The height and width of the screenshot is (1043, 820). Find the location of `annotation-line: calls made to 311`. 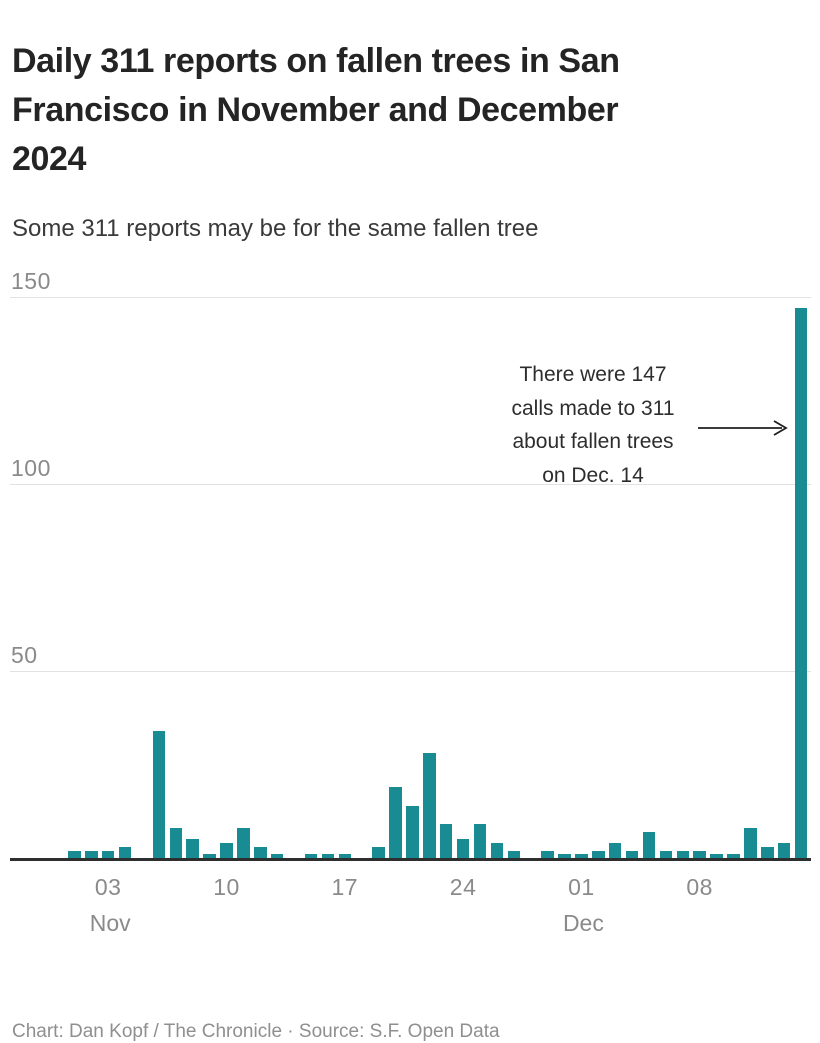

annotation-line: calls made to 311 is located at coordinates (593, 408).